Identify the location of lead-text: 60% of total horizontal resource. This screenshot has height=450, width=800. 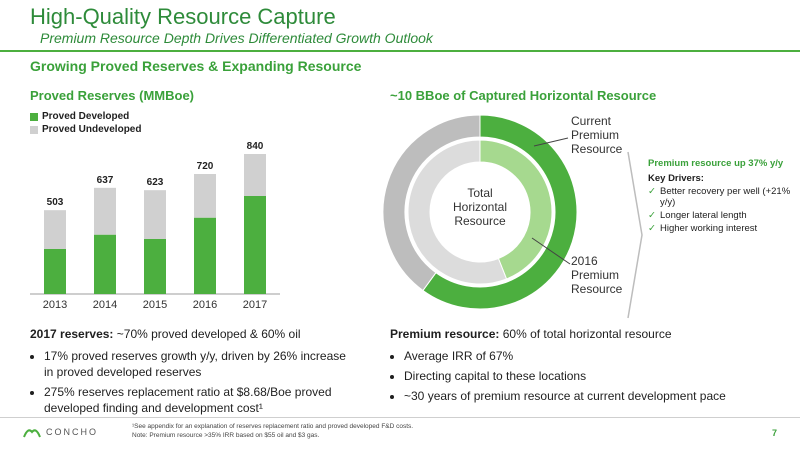
(585, 334).